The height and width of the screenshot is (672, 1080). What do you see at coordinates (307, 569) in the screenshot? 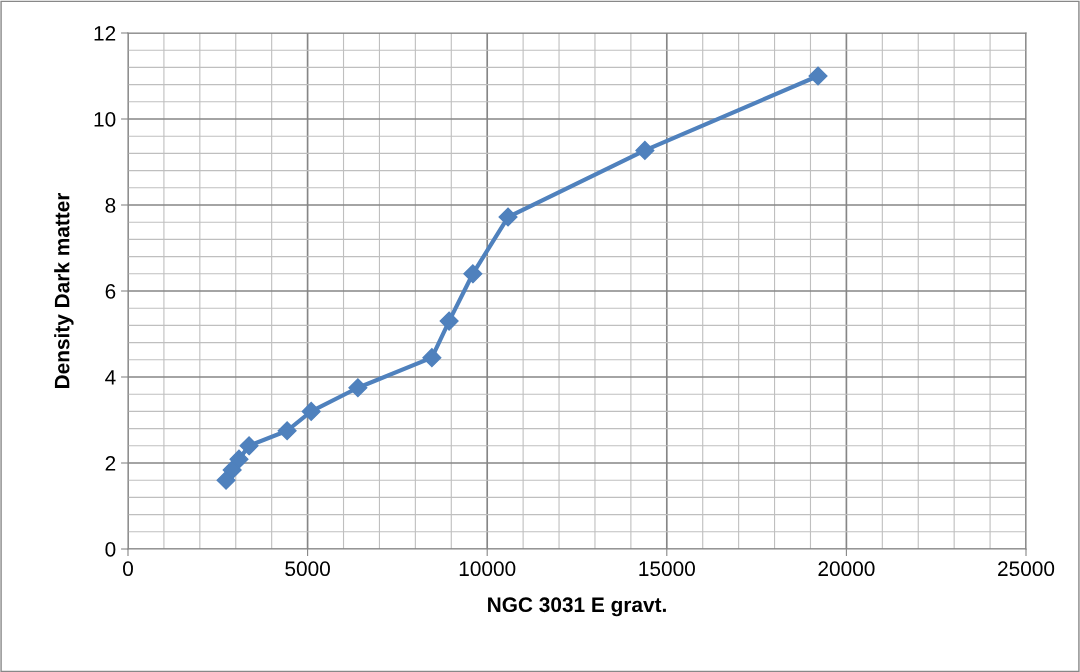
I see `x-tick-label: 5000` at bounding box center [307, 569].